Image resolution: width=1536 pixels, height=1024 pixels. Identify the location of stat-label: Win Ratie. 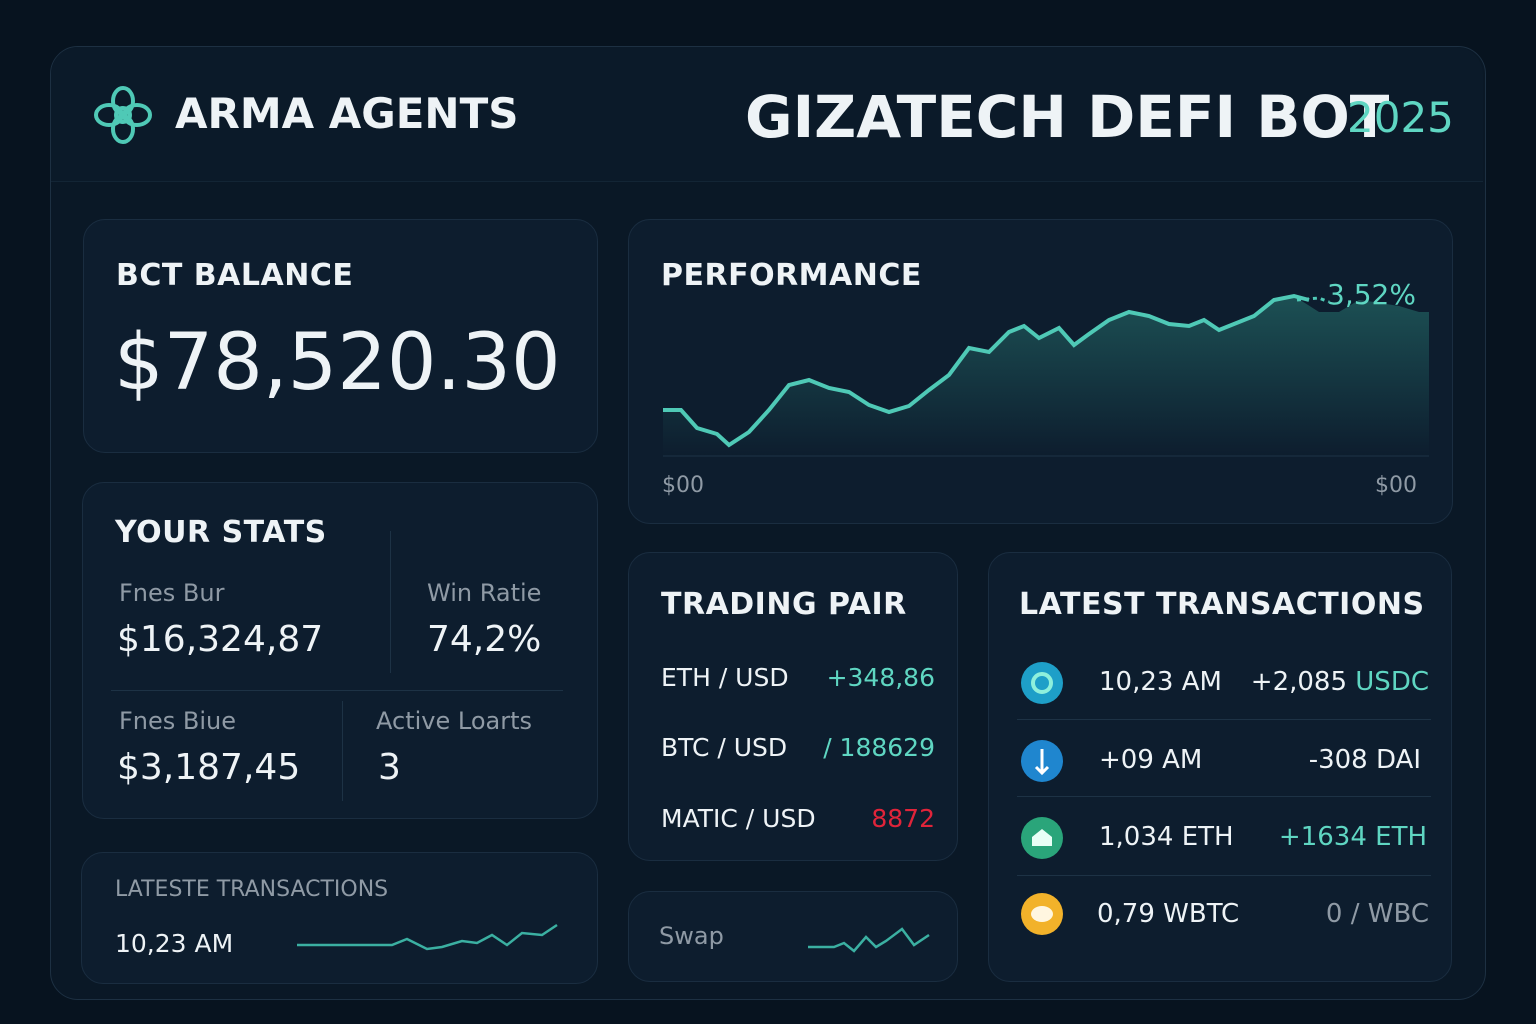
(484, 593).